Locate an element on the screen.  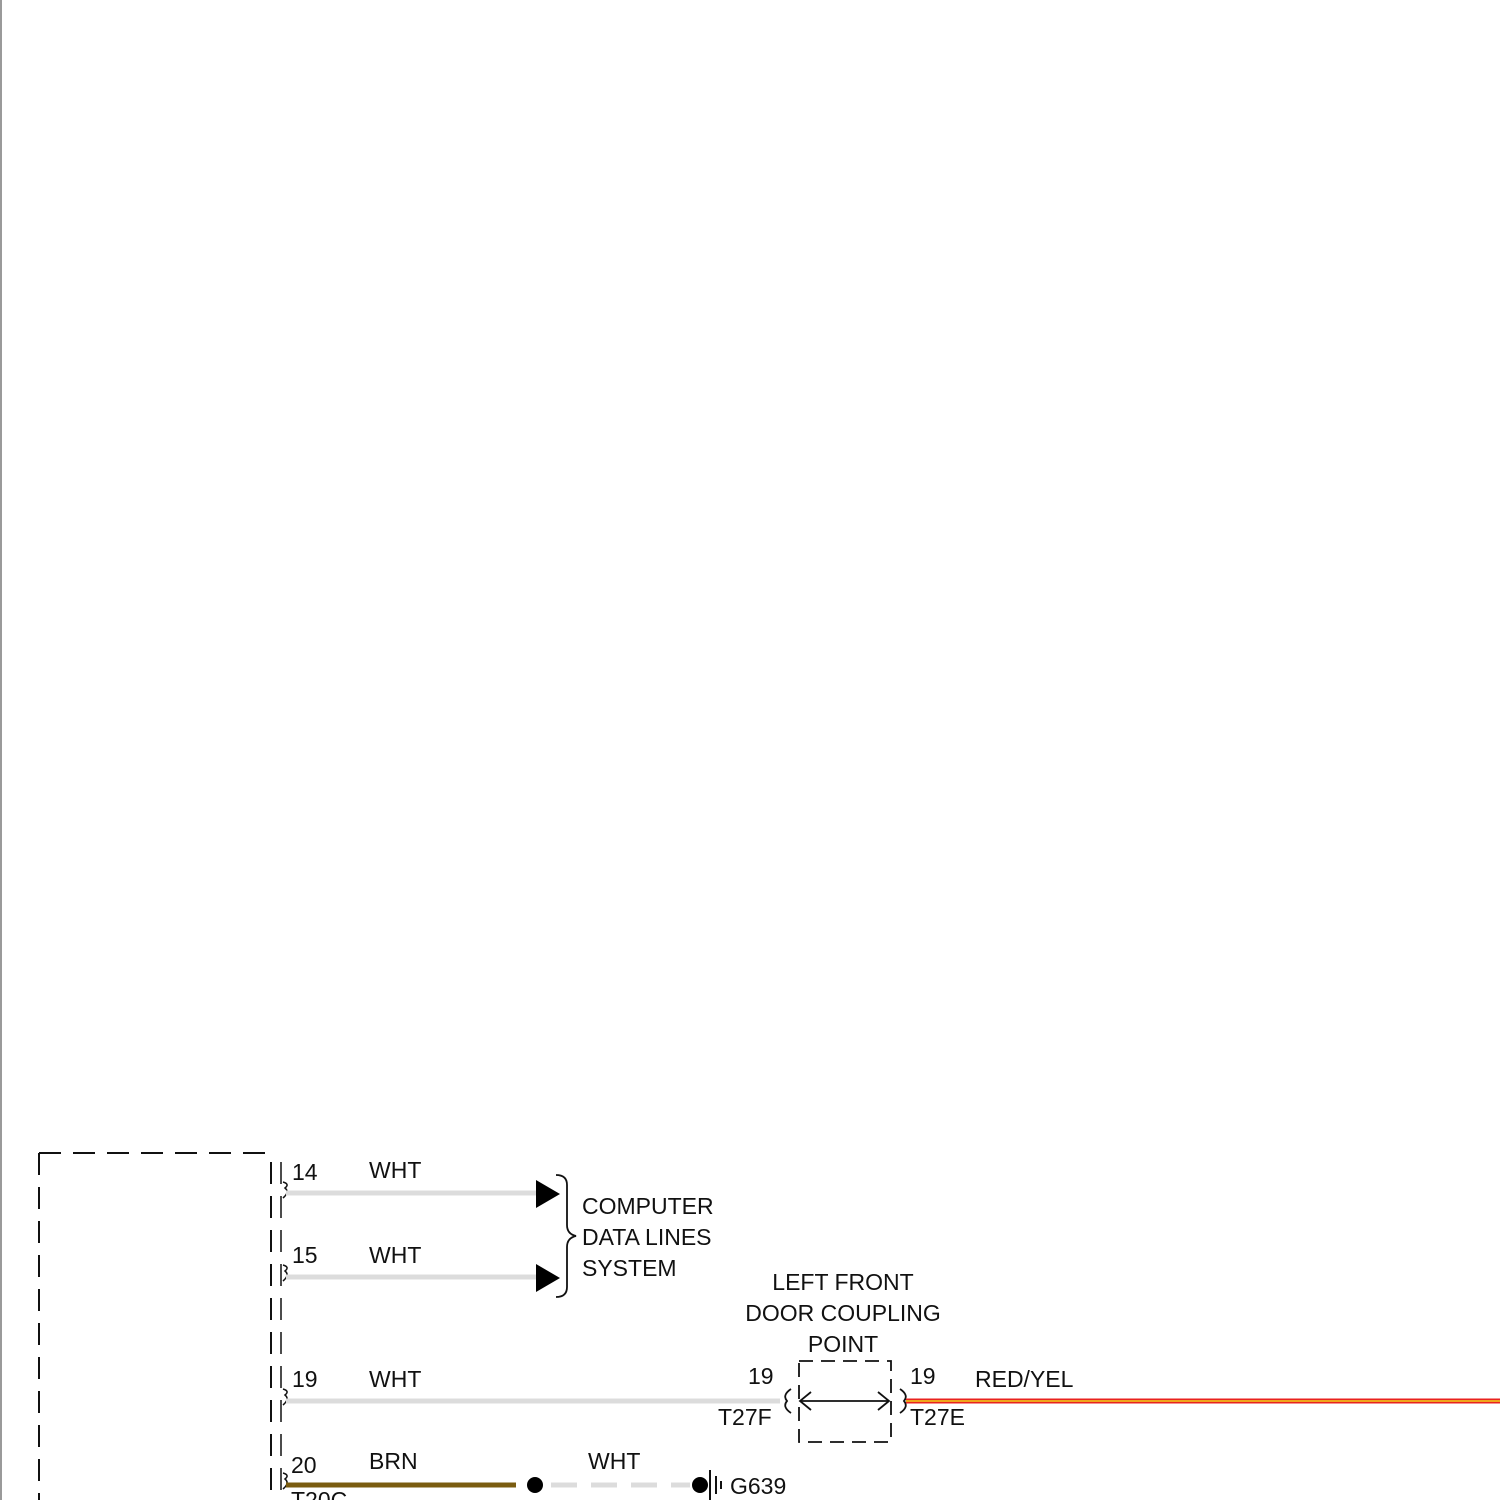
computer-data-lines-label-2: DATA LINES is located at coordinates (647, 1237).